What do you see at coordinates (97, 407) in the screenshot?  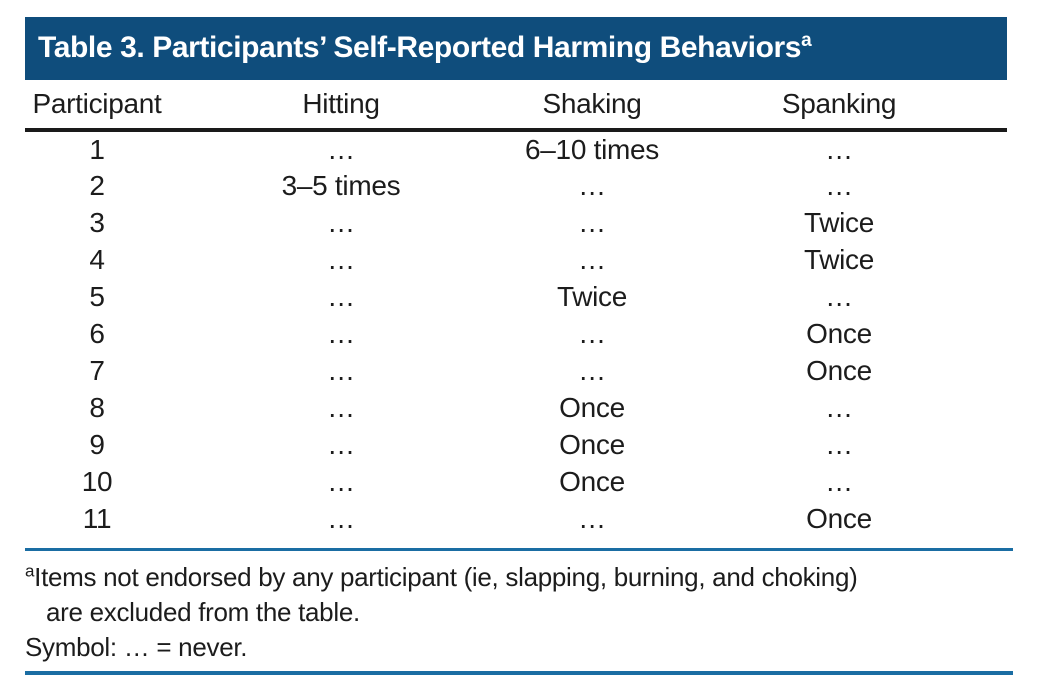 I see `cell-participant: 8` at bounding box center [97, 407].